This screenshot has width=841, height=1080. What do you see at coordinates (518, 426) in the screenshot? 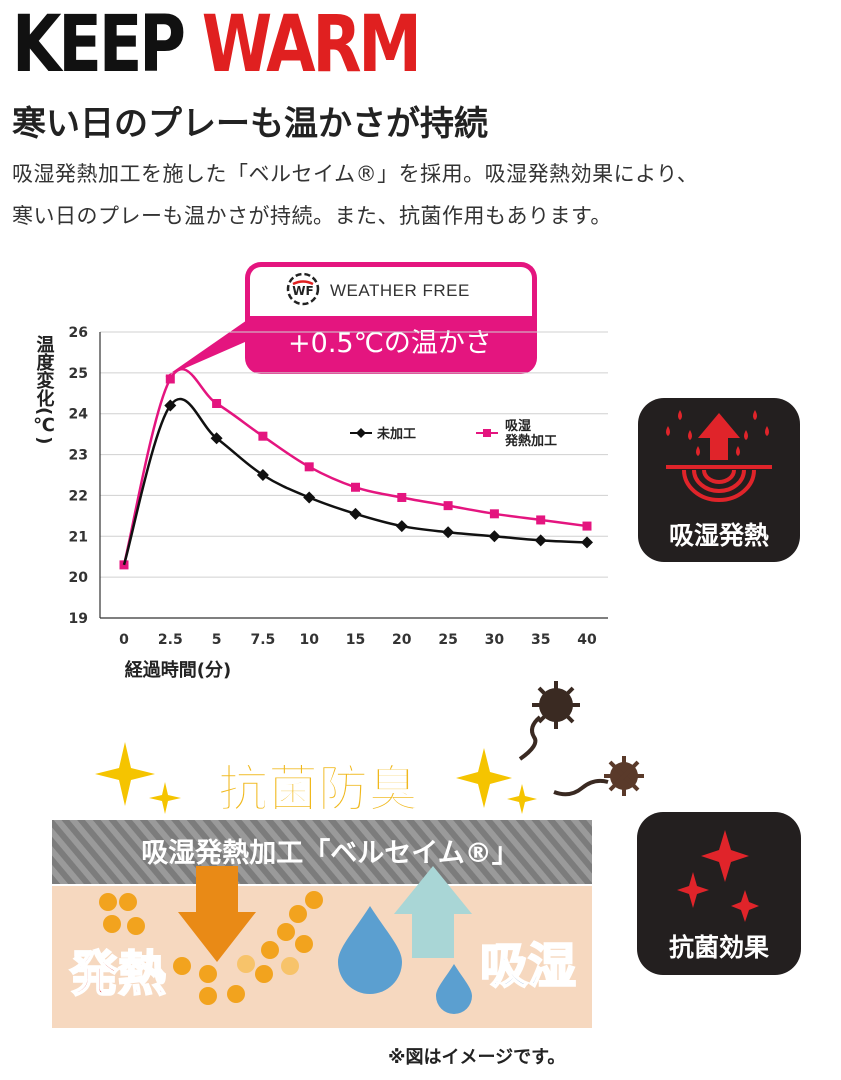
I see `legend-label-treated-1: 吸湿` at bounding box center [518, 426].